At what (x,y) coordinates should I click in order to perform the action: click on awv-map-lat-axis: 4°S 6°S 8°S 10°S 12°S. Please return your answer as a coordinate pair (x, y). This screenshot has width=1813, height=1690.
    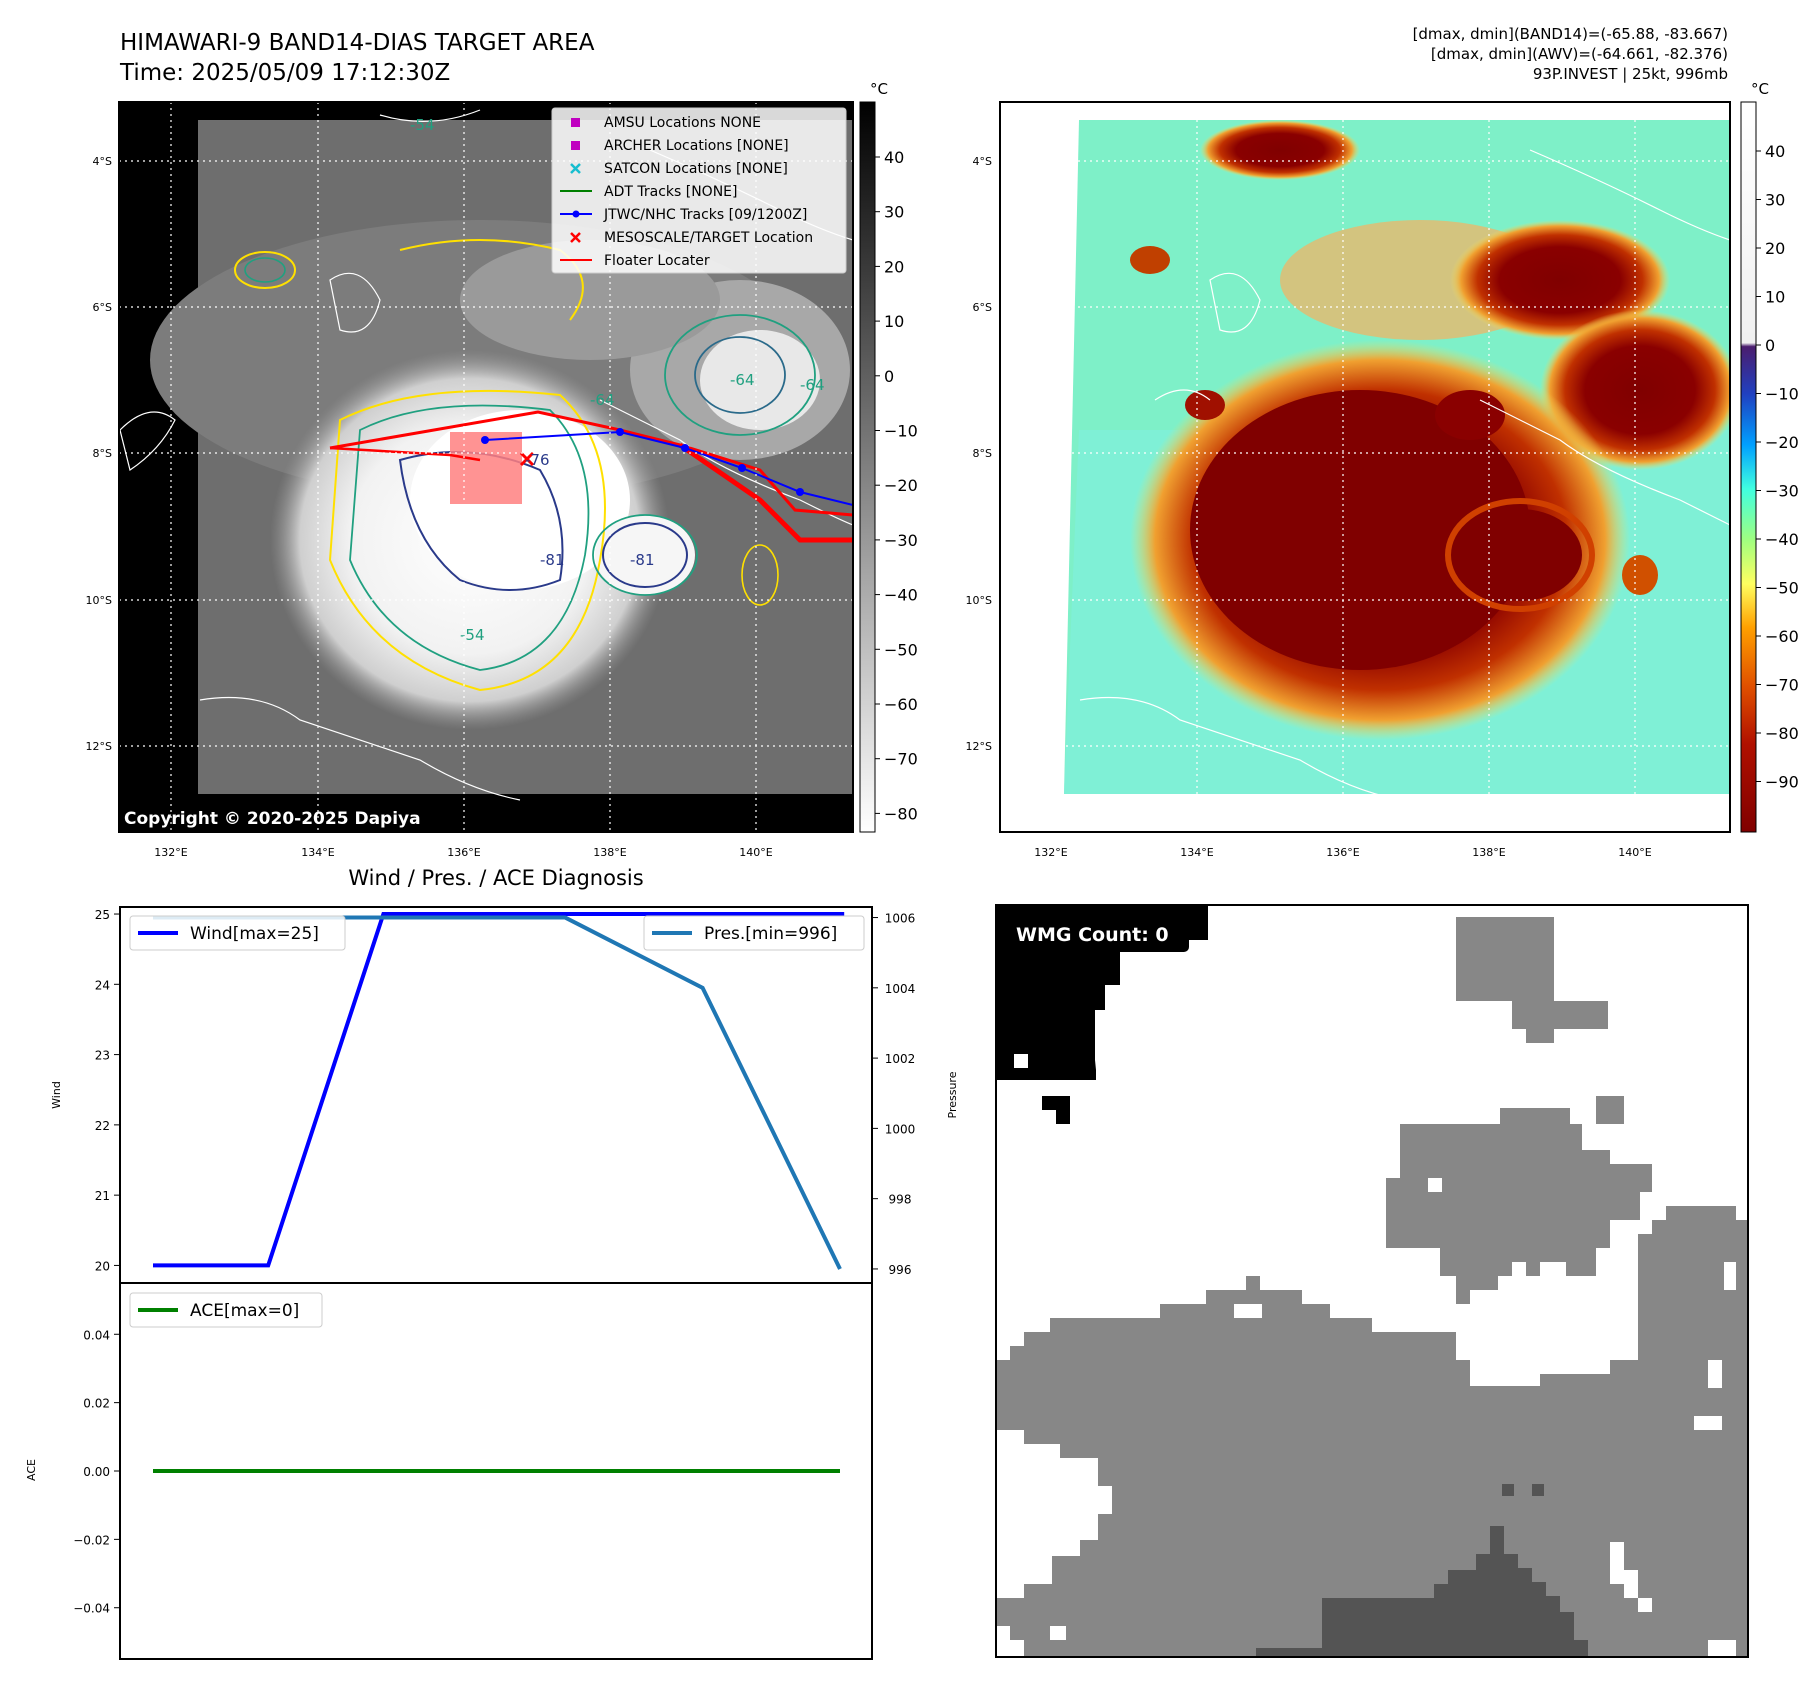
    Looking at the image, I should click on (979, 454).